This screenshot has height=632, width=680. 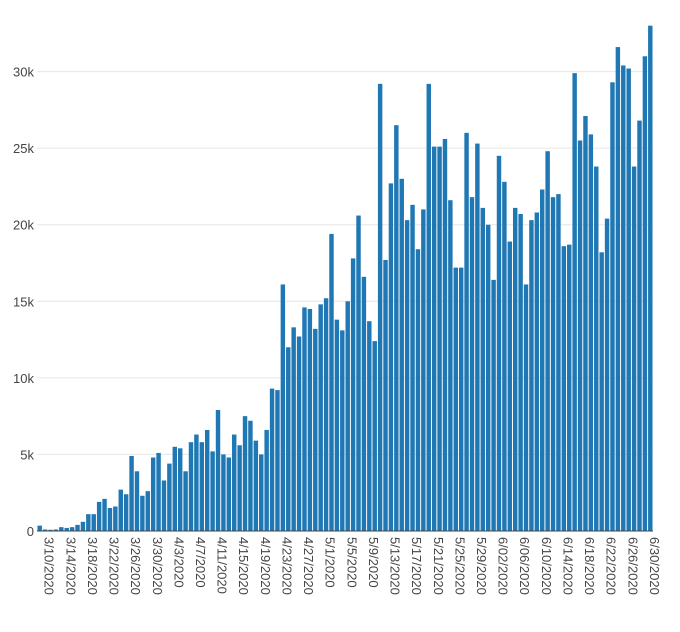 What do you see at coordinates (373, 562) in the screenshot?
I see `x-tick-label: 5/9/2020` at bounding box center [373, 562].